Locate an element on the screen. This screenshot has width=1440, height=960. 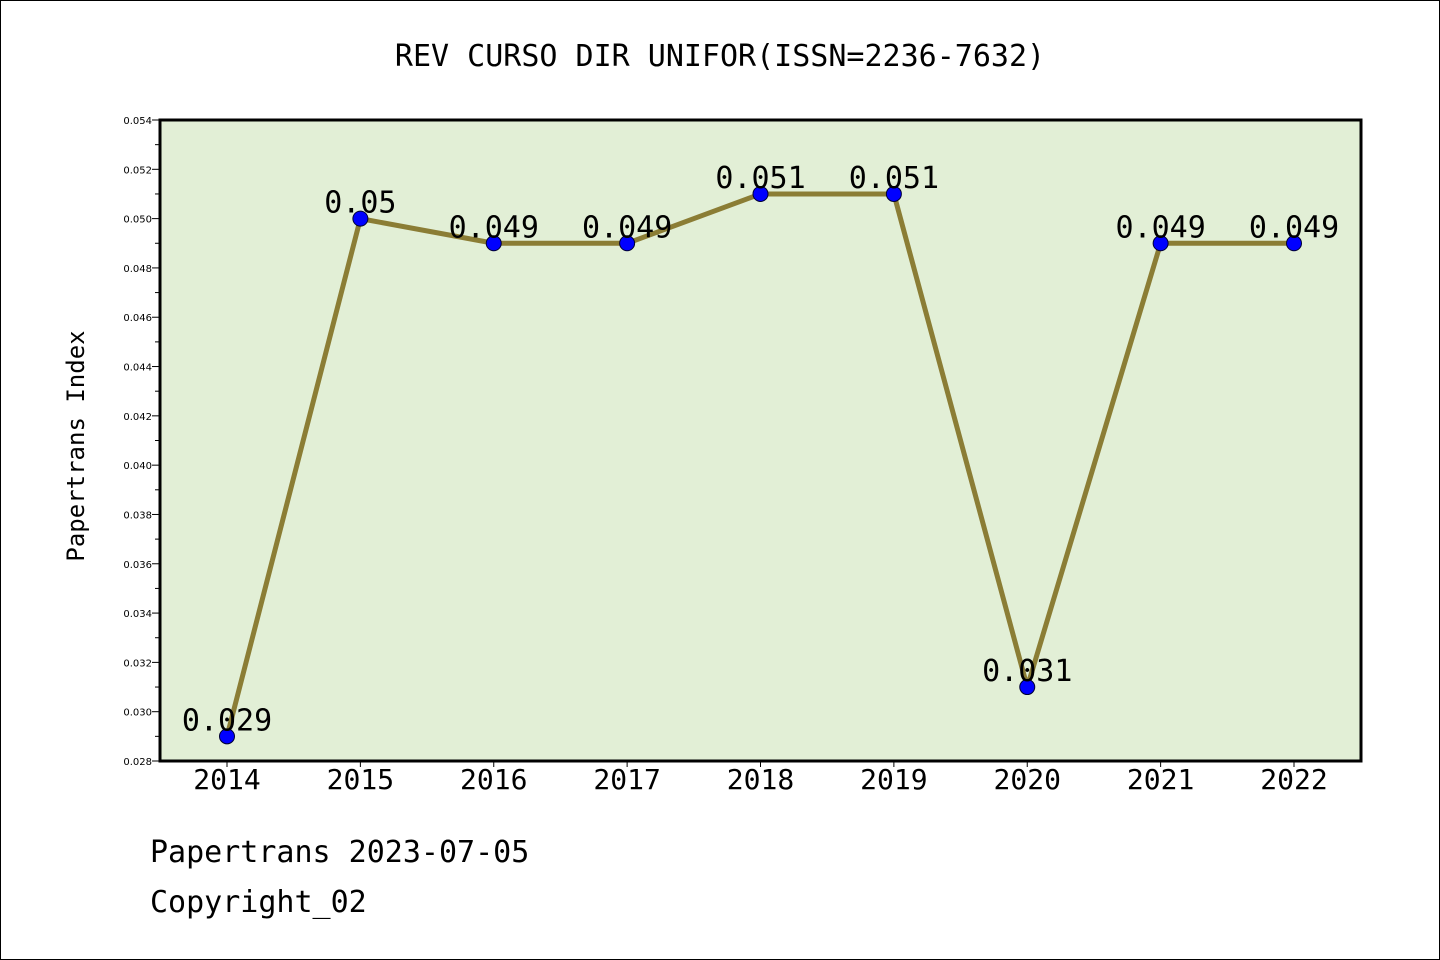
x-tick-label: 2017 is located at coordinates (626, 779).